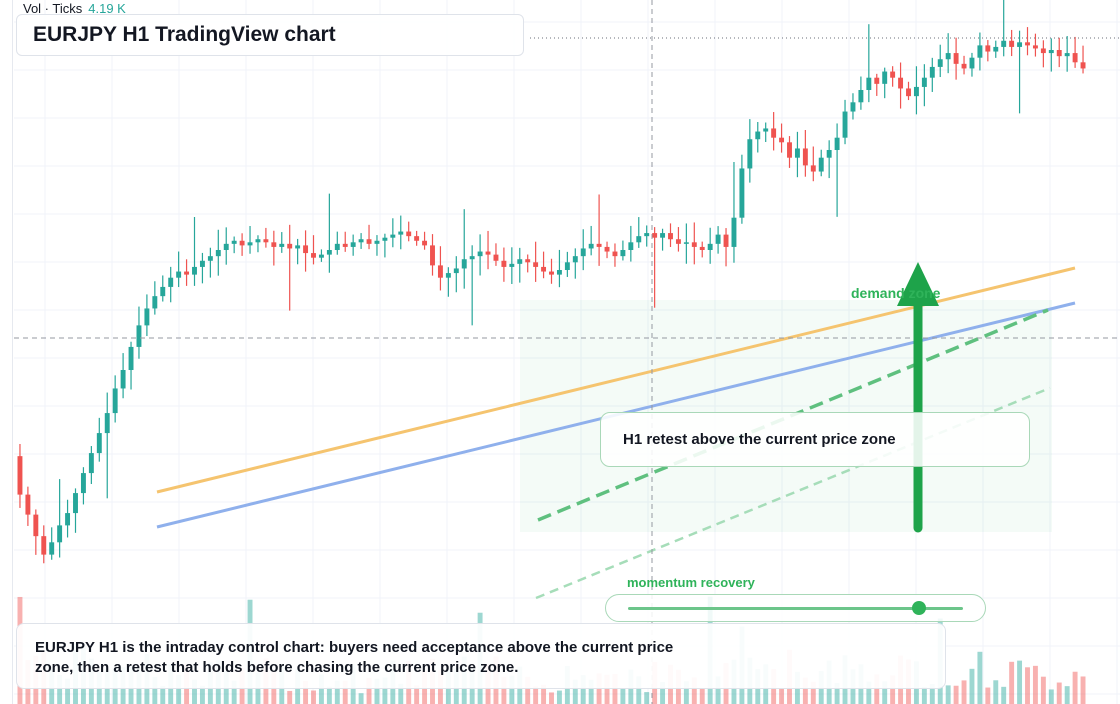 This screenshot has width=1120, height=704. Describe the element at coordinates (184, 34) in the screenshot. I see `chart-title: EURJPY H1 TradingView chart` at that location.